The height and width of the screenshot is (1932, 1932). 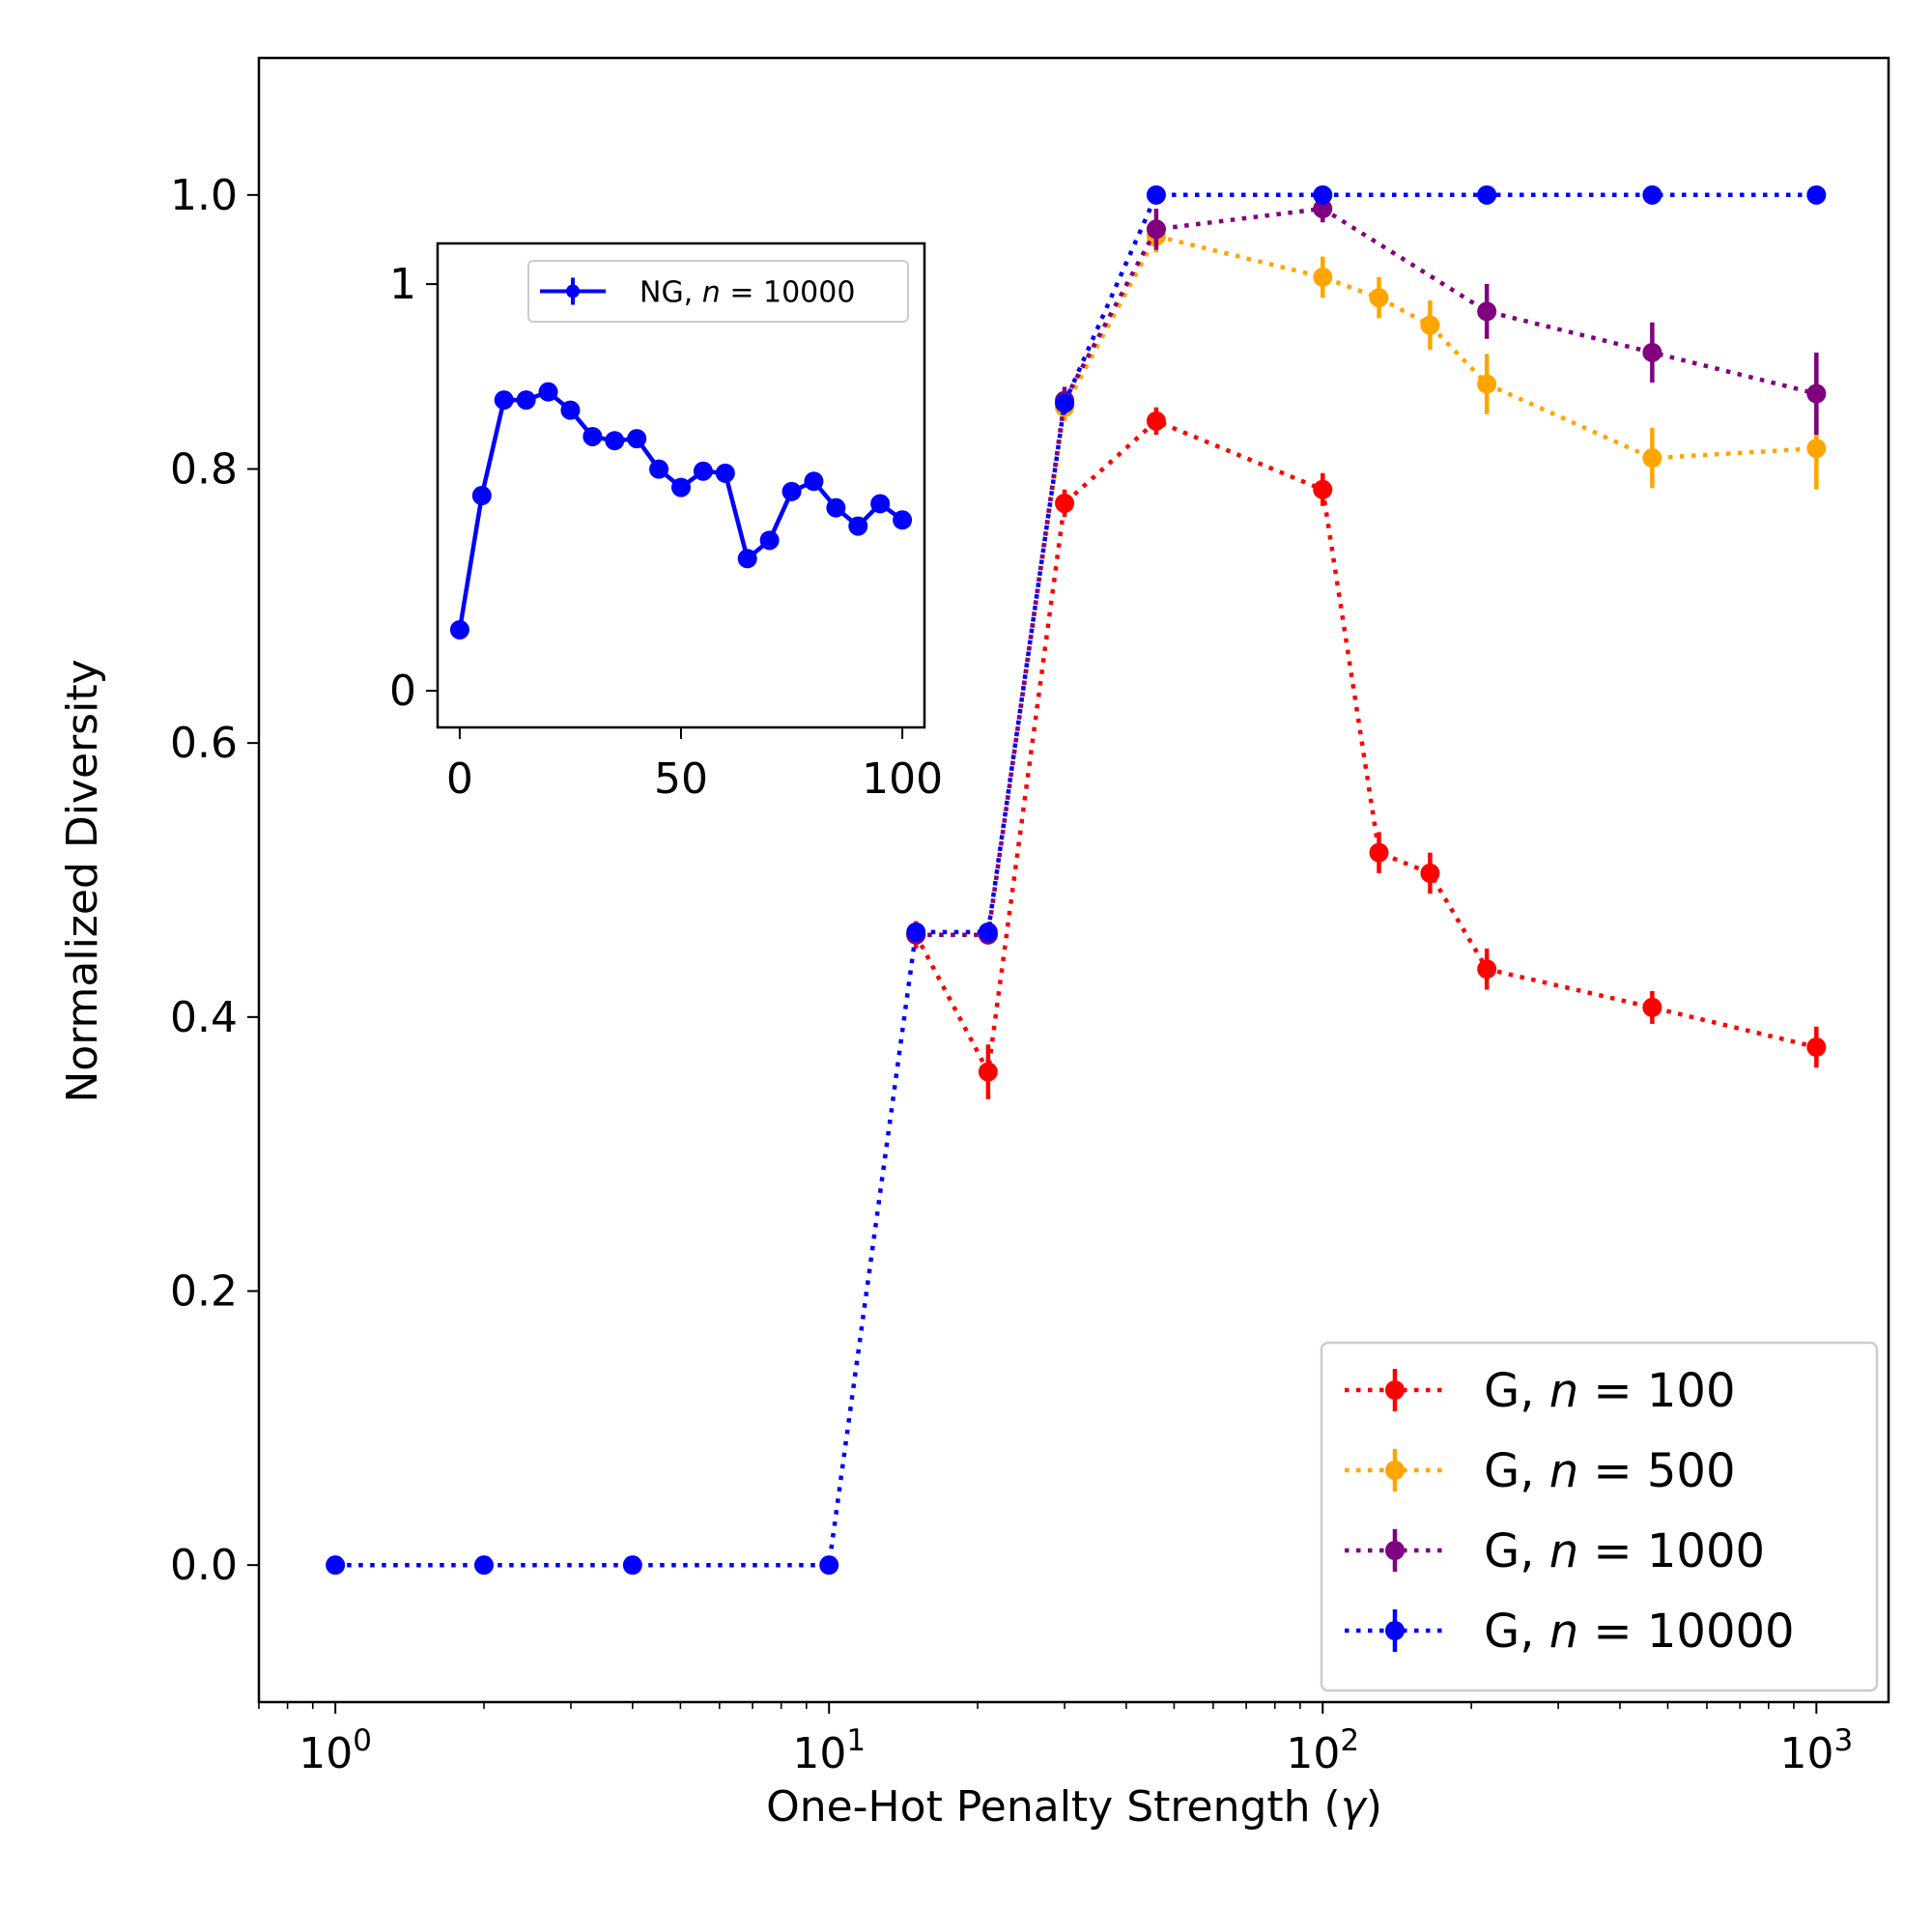 I want to click on inset-x-tick-label: 100, so click(x=902, y=779).